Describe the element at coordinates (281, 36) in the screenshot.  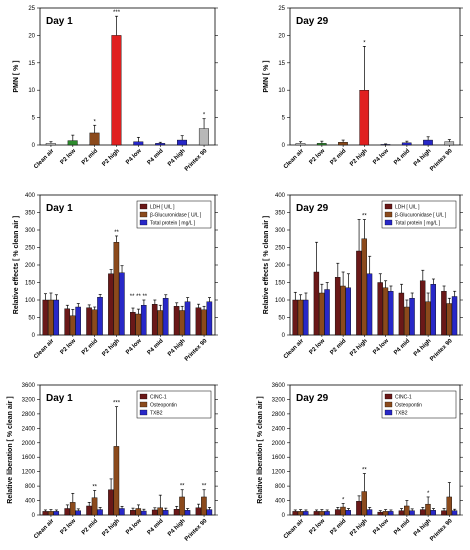
I see `y-tick-label: 20` at that location.